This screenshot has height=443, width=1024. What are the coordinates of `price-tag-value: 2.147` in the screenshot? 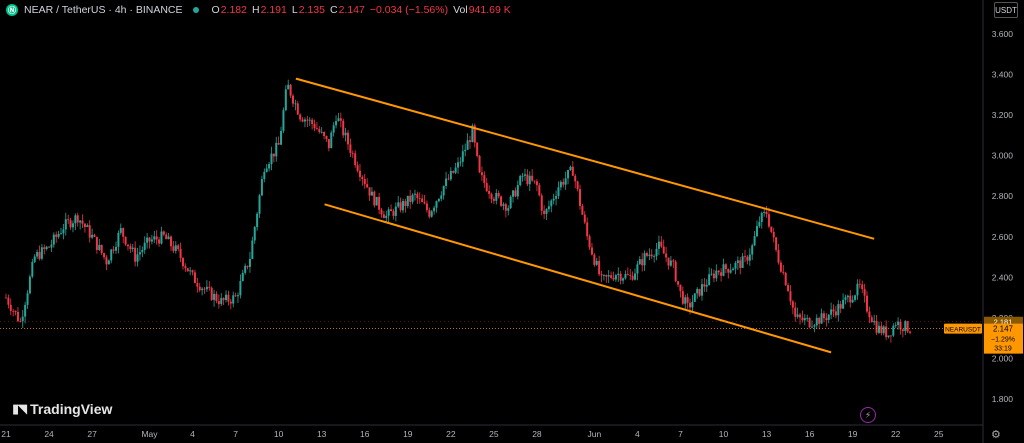 It's located at (1003, 329).